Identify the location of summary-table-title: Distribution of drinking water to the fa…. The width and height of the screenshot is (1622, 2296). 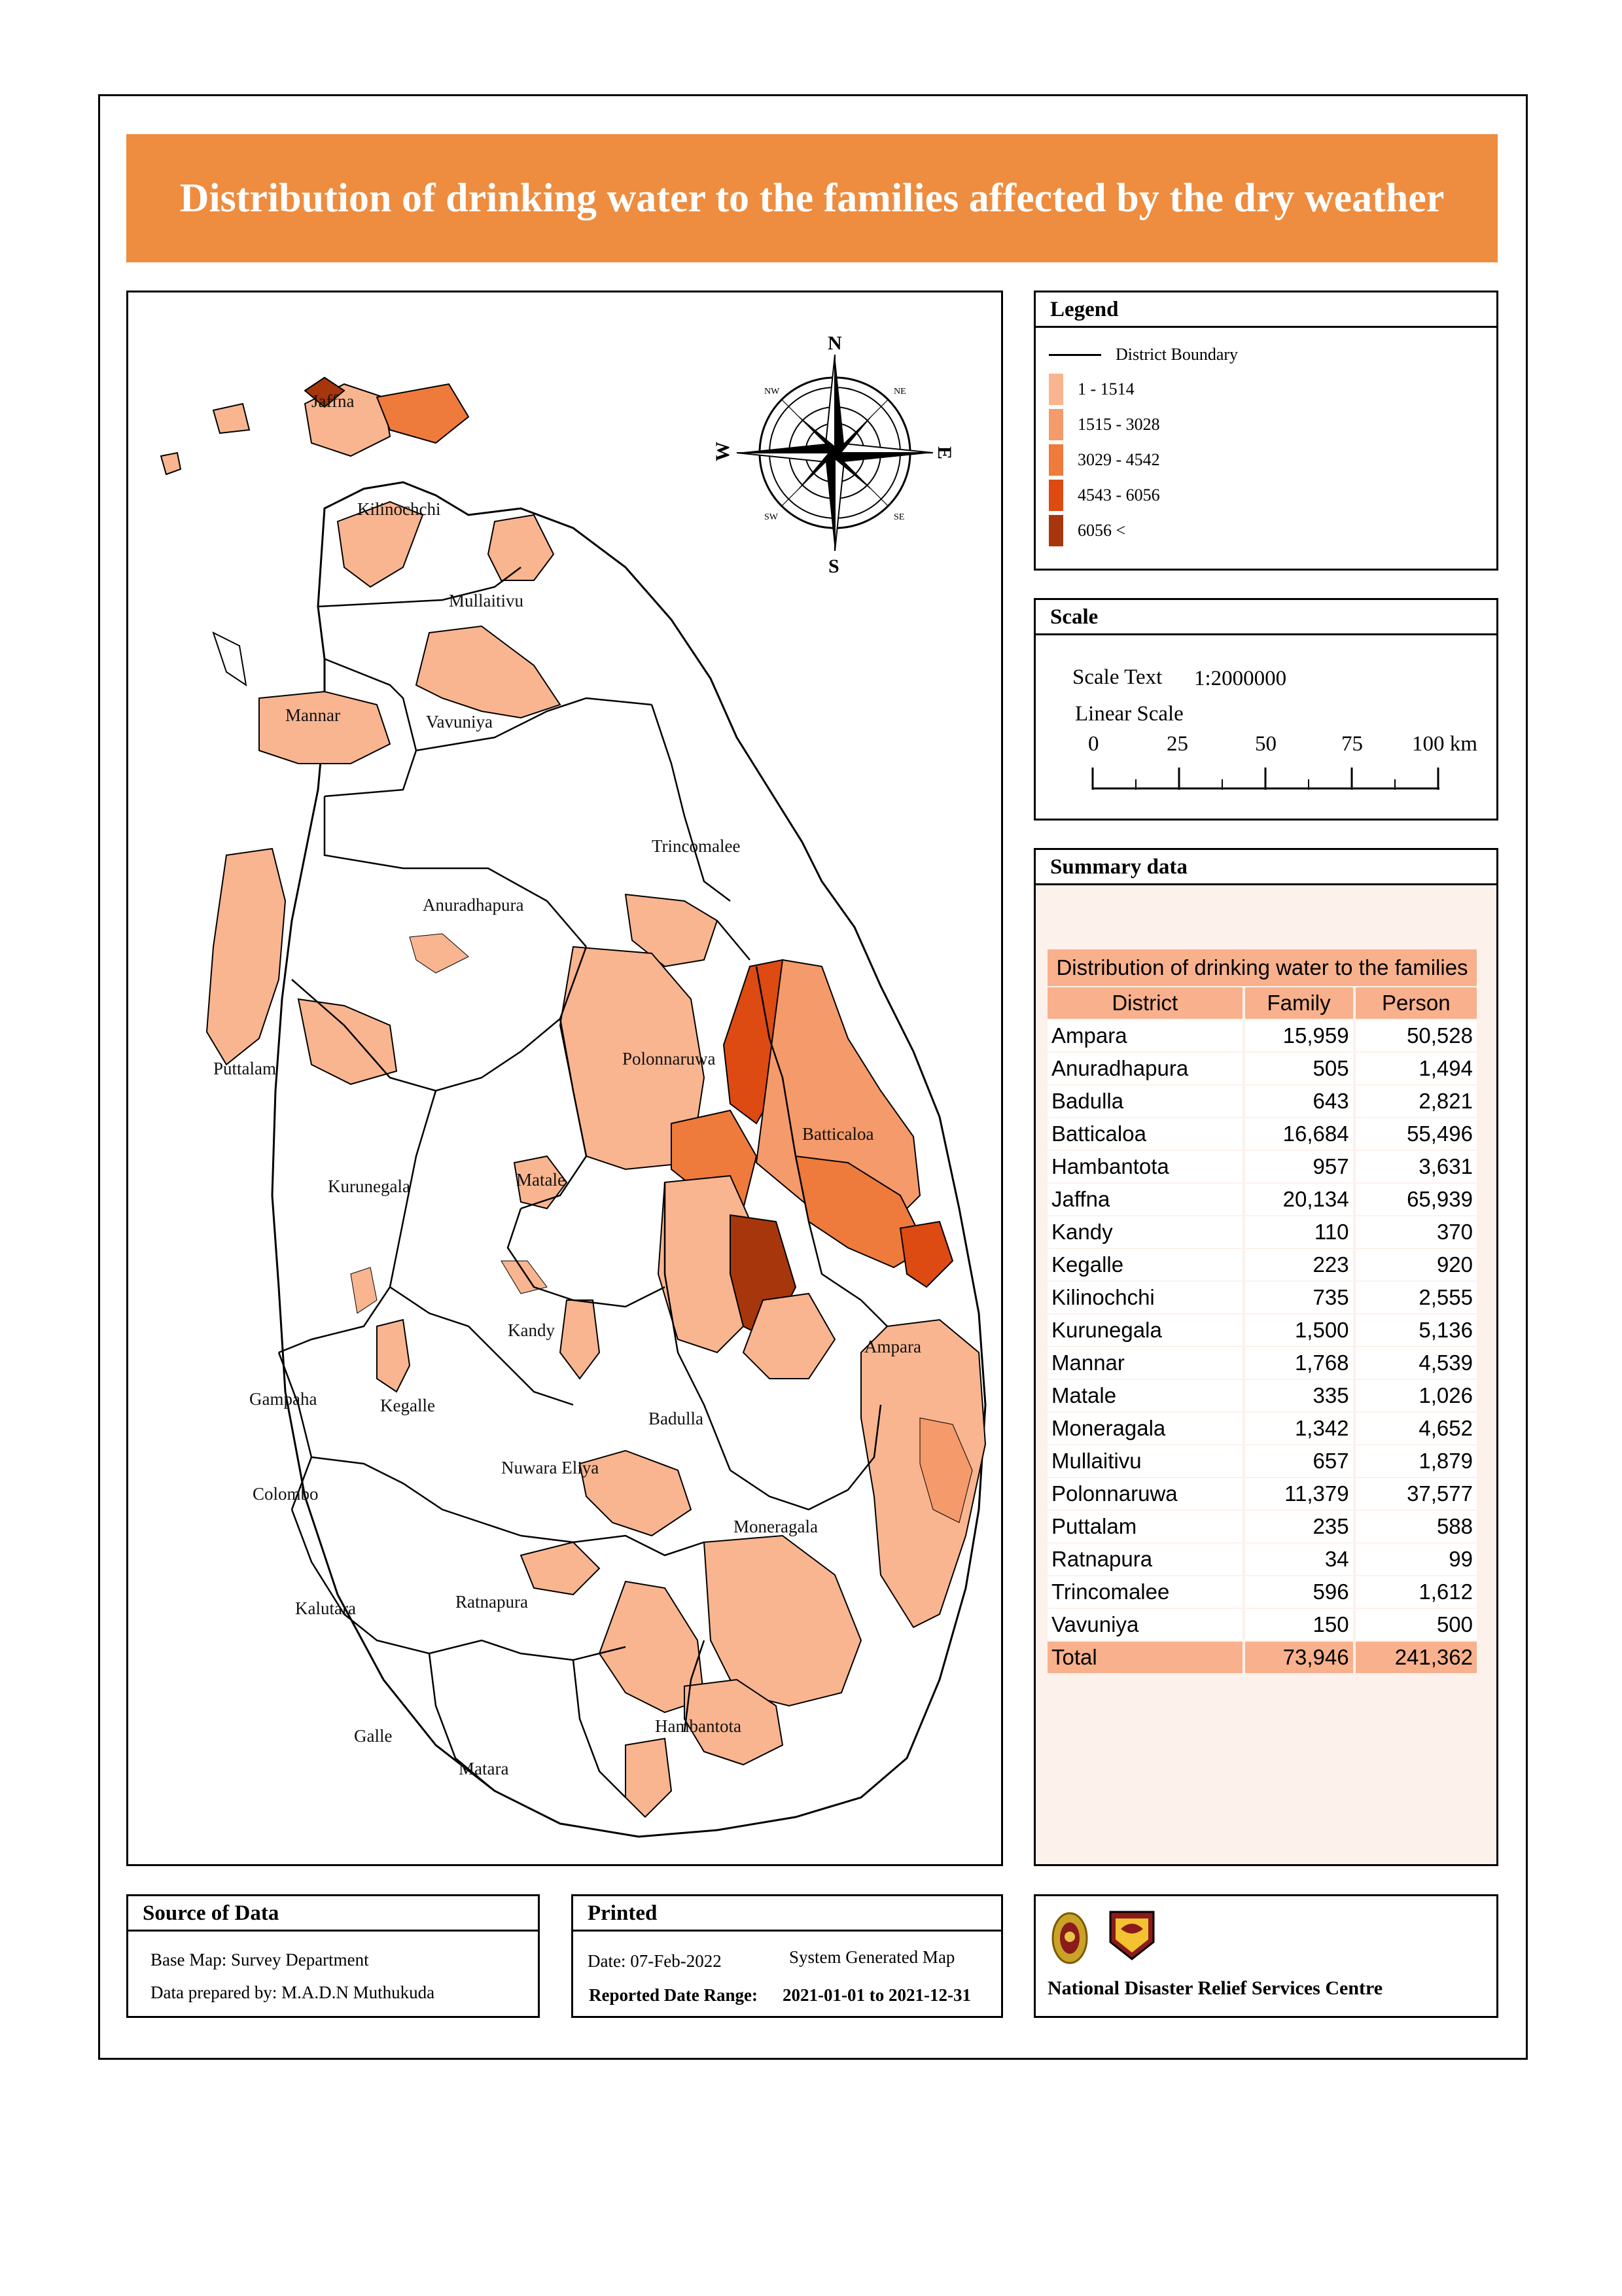
(1262, 968).